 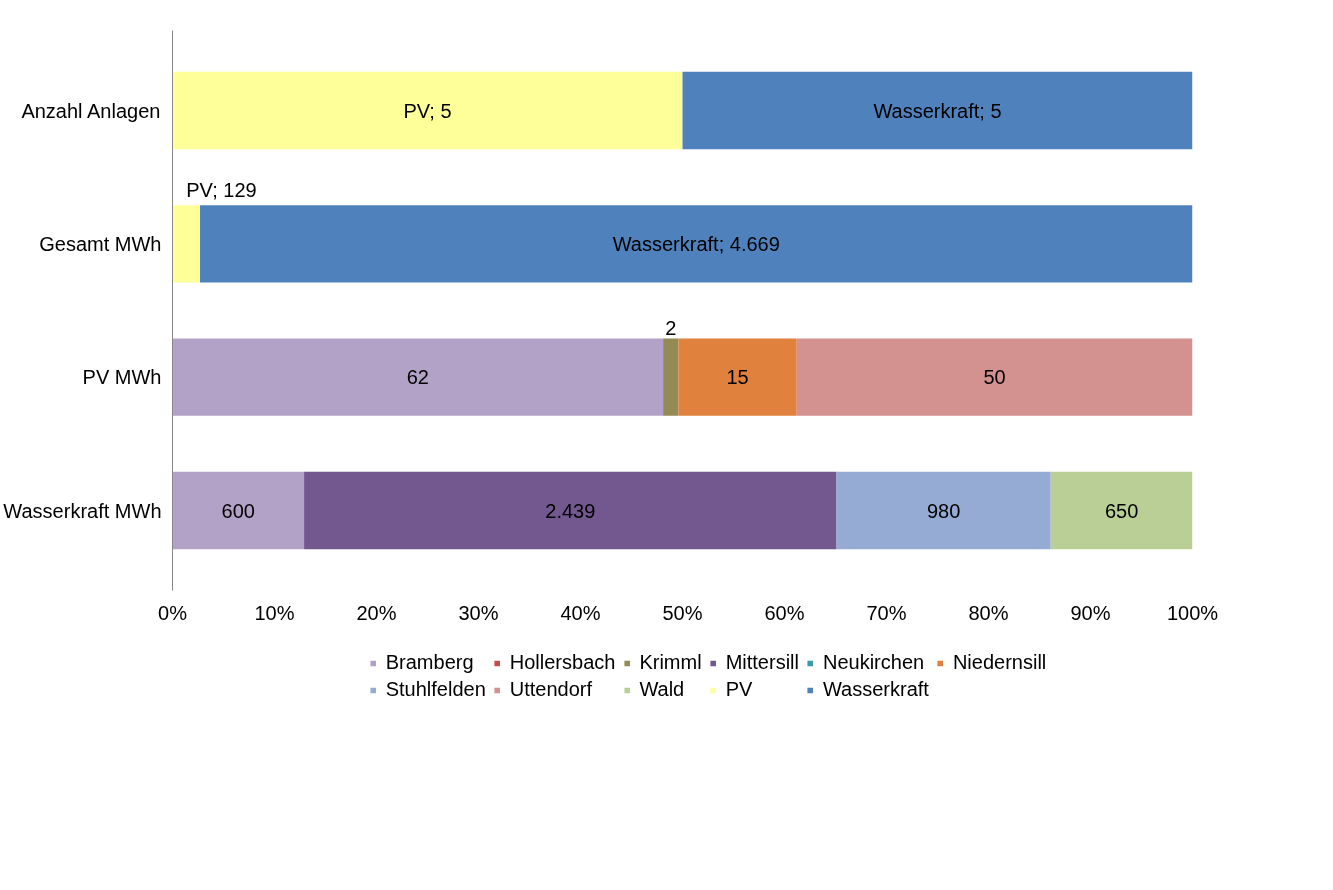 I want to click on x-tick-label: 90%, so click(x=1090, y=612).